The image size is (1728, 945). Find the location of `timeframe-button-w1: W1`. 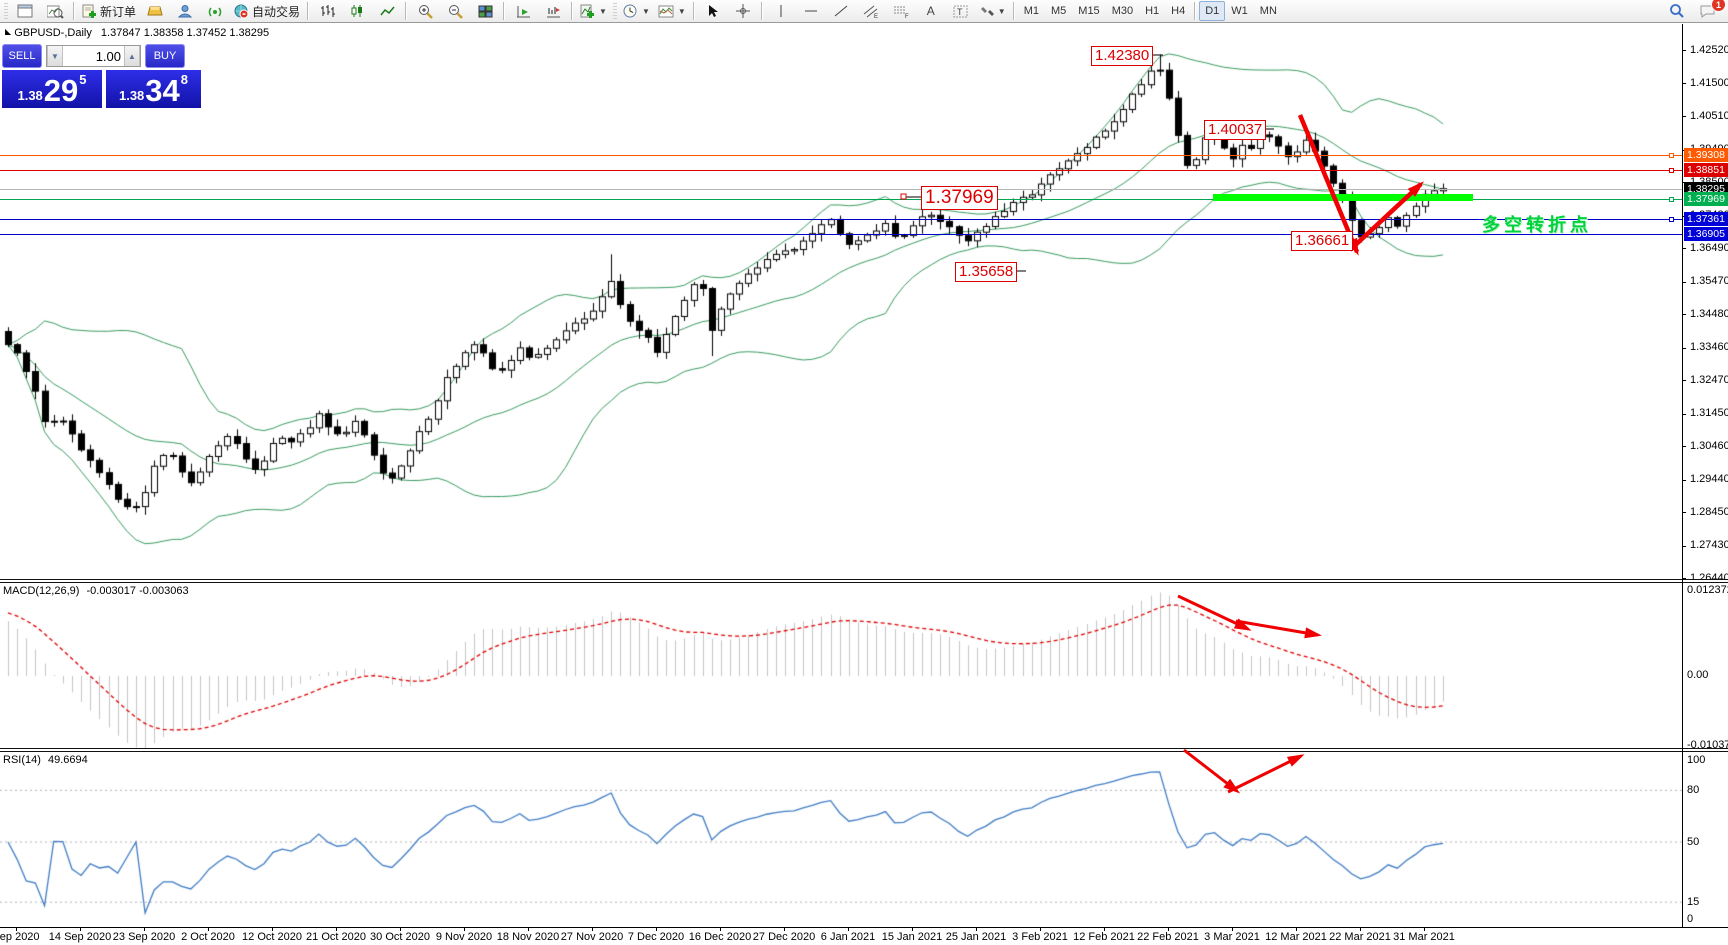

timeframe-button-w1: W1 is located at coordinates (1239, 11).